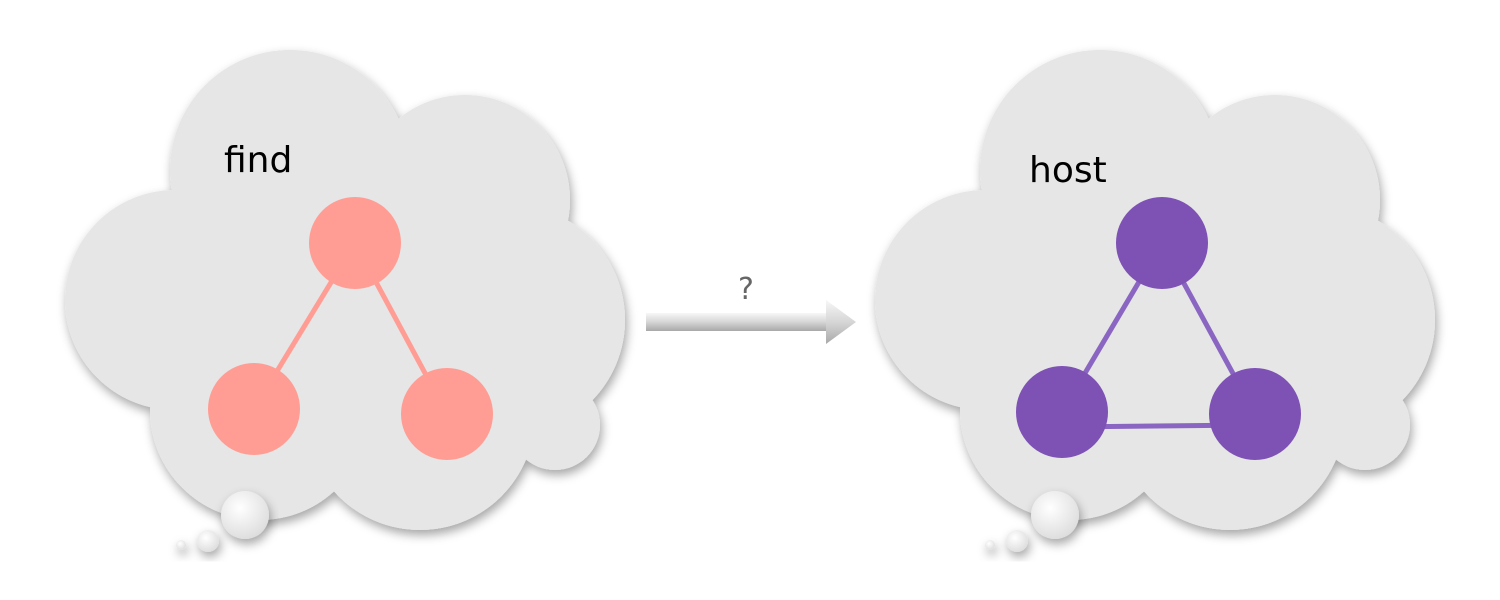 The image size is (1500, 600). What do you see at coordinates (1055, 515) in the screenshot?
I see `right-bubble-large` at bounding box center [1055, 515].